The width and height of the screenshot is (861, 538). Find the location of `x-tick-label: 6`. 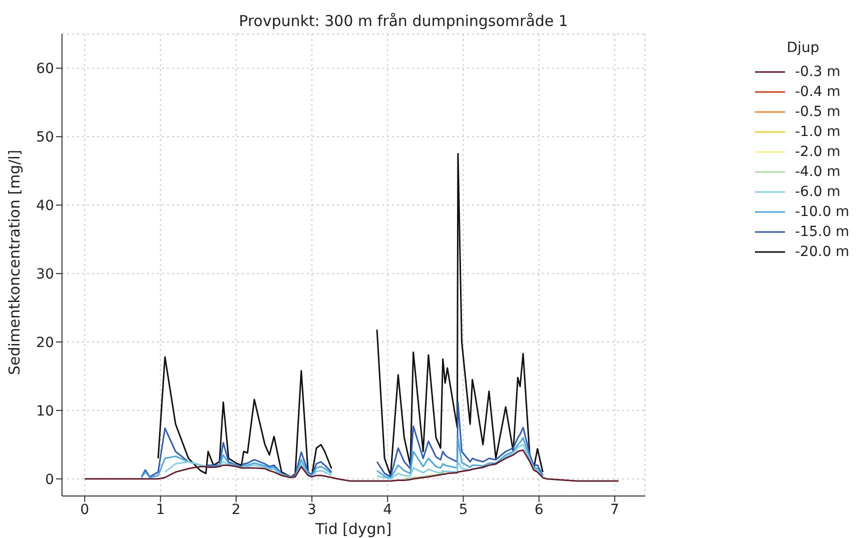

x-tick-label: 6 is located at coordinates (539, 510).